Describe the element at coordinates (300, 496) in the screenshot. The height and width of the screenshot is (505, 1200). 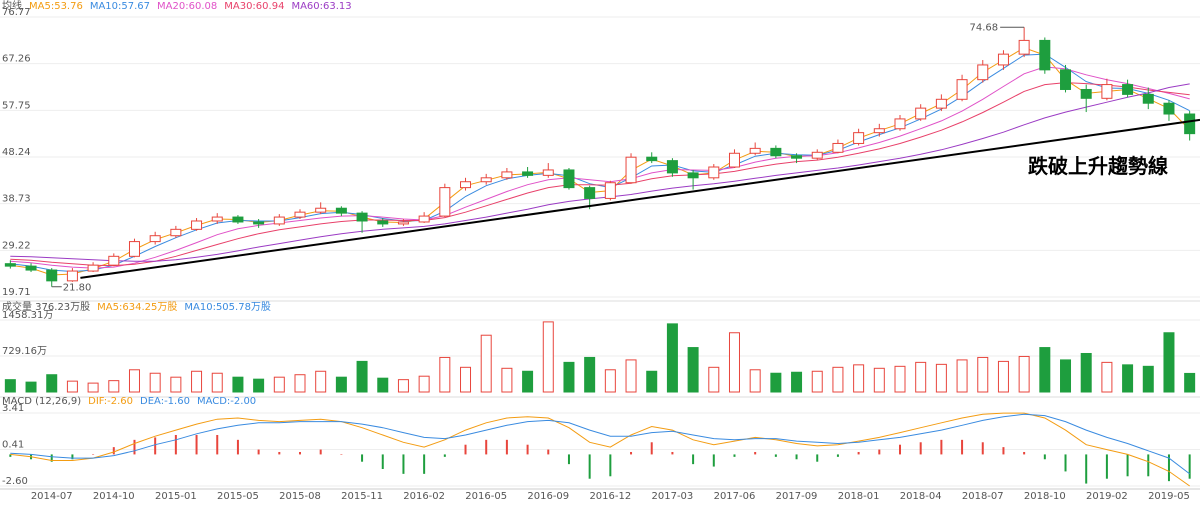
I see `x-tick-label: 2015-08` at that location.